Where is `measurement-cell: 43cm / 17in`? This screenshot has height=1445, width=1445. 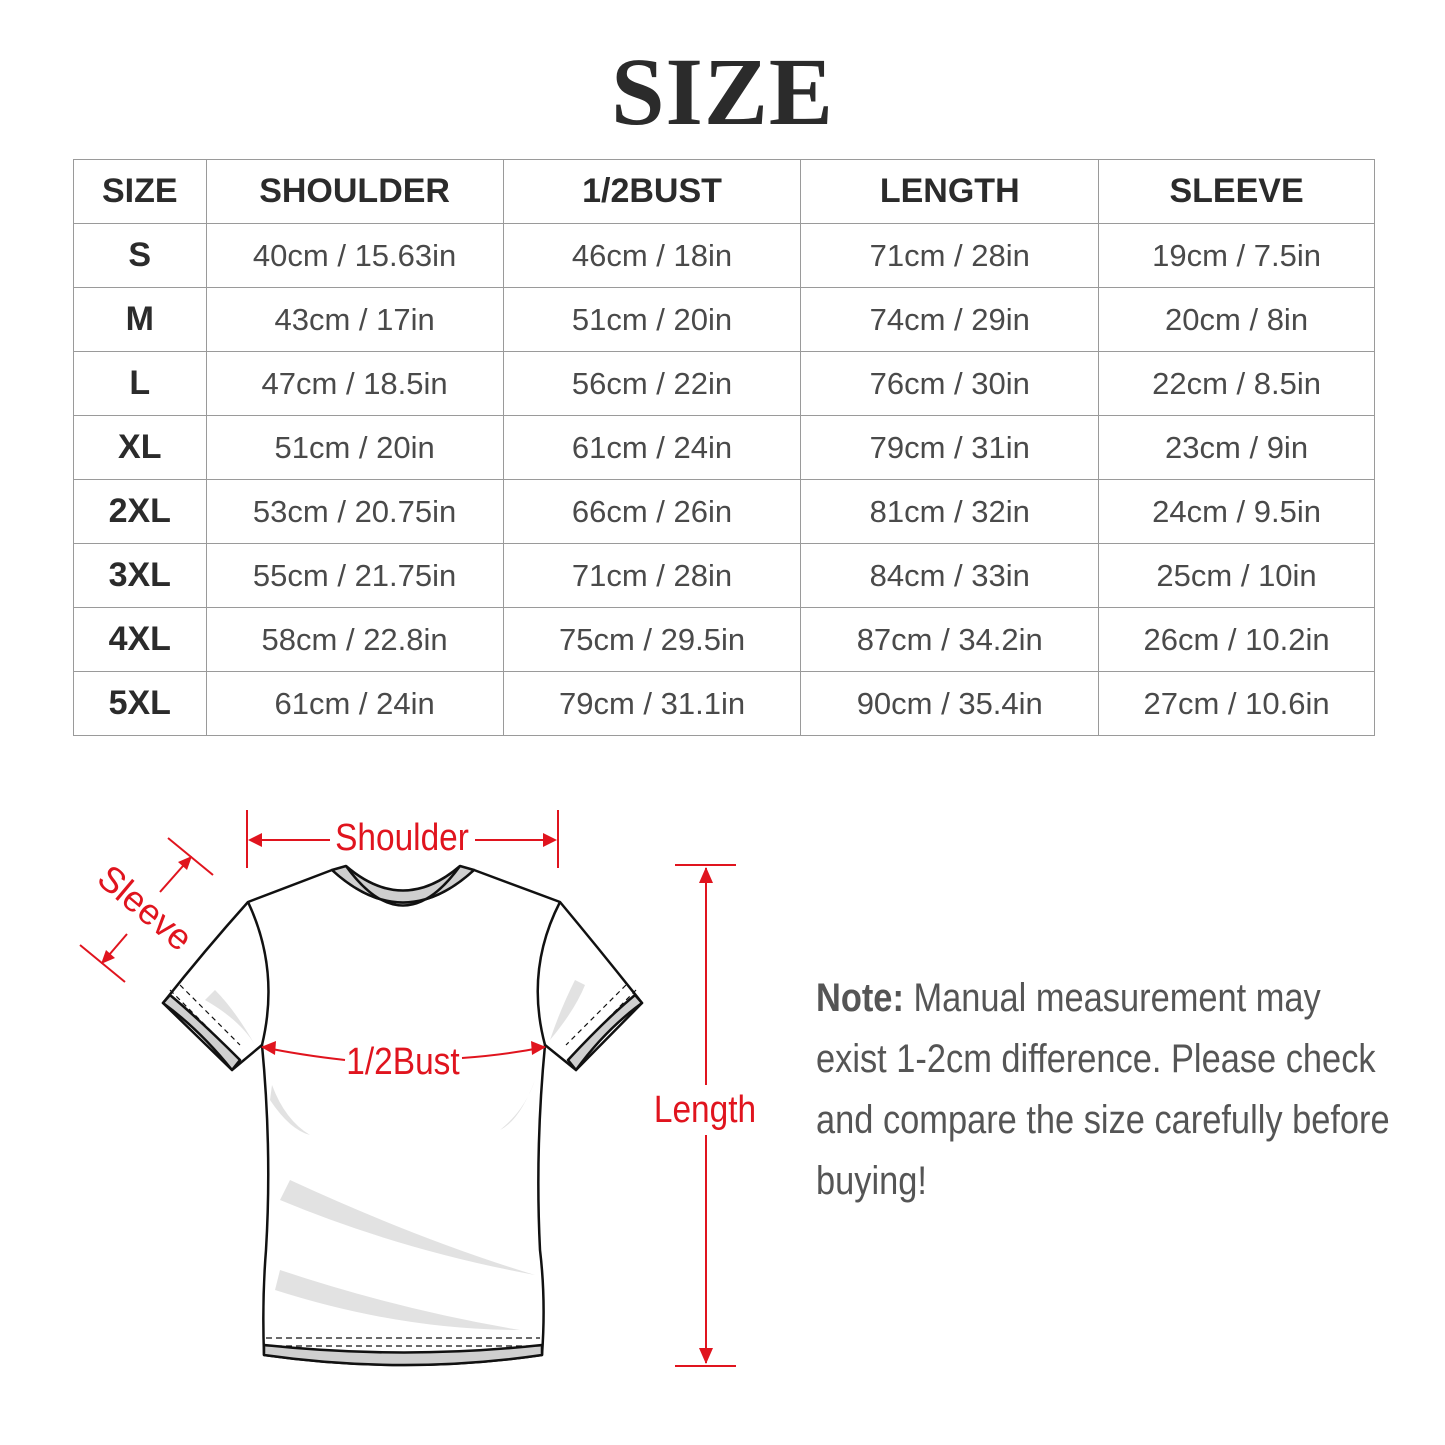
measurement-cell: 43cm / 17in is located at coordinates (354, 319).